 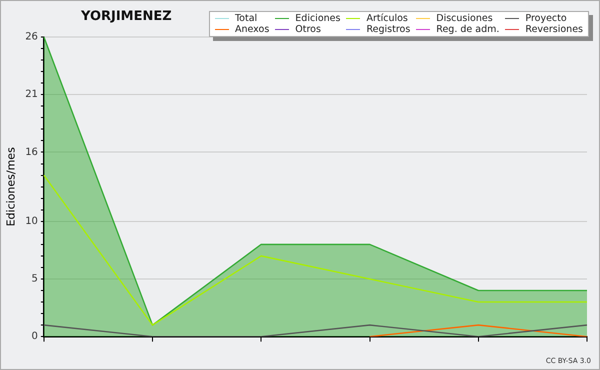 What do you see at coordinates (317, 18) in the screenshot?
I see `legend-label: Ediciones` at bounding box center [317, 18].